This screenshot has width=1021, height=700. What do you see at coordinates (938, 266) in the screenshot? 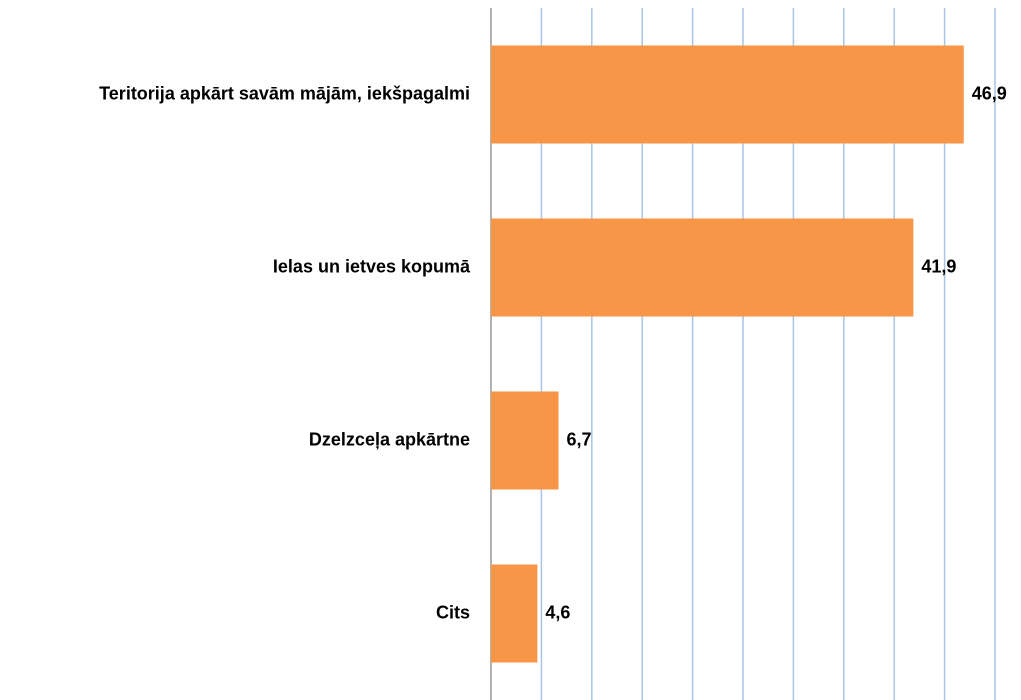
I see `value-label: 41,9` at bounding box center [938, 266].